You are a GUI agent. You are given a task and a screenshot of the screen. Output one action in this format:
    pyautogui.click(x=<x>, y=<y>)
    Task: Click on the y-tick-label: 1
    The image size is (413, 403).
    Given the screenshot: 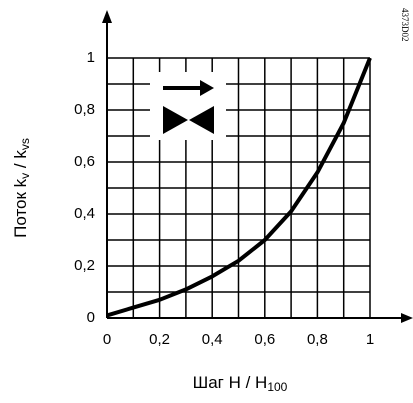 What is the action you would take?
    pyautogui.click(x=91, y=57)
    